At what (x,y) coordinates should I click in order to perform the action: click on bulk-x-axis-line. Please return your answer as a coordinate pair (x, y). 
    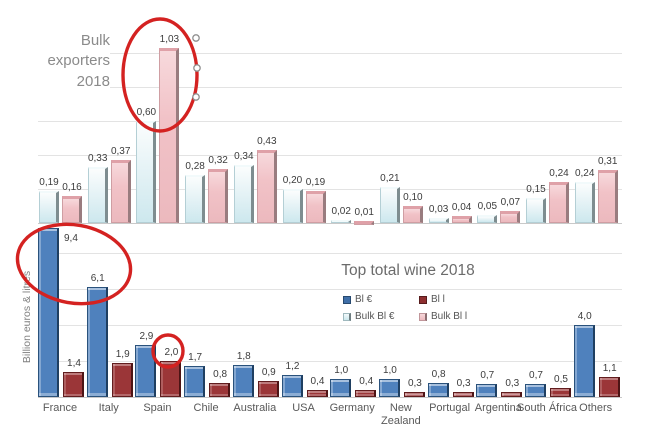
    Looking at the image, I should click on (330, 223).